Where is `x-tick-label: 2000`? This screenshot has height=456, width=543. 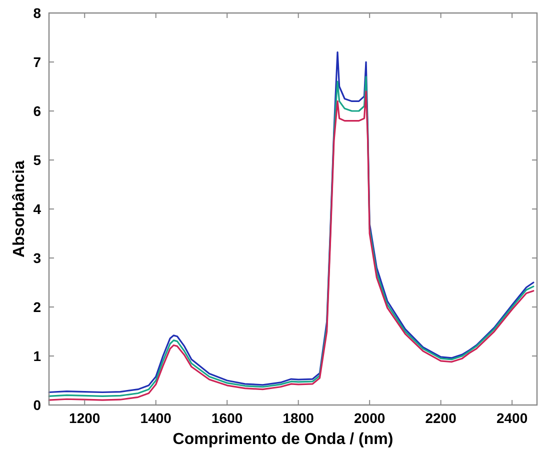
x-tick-label: 2000 is located at coordinates (370, 418).